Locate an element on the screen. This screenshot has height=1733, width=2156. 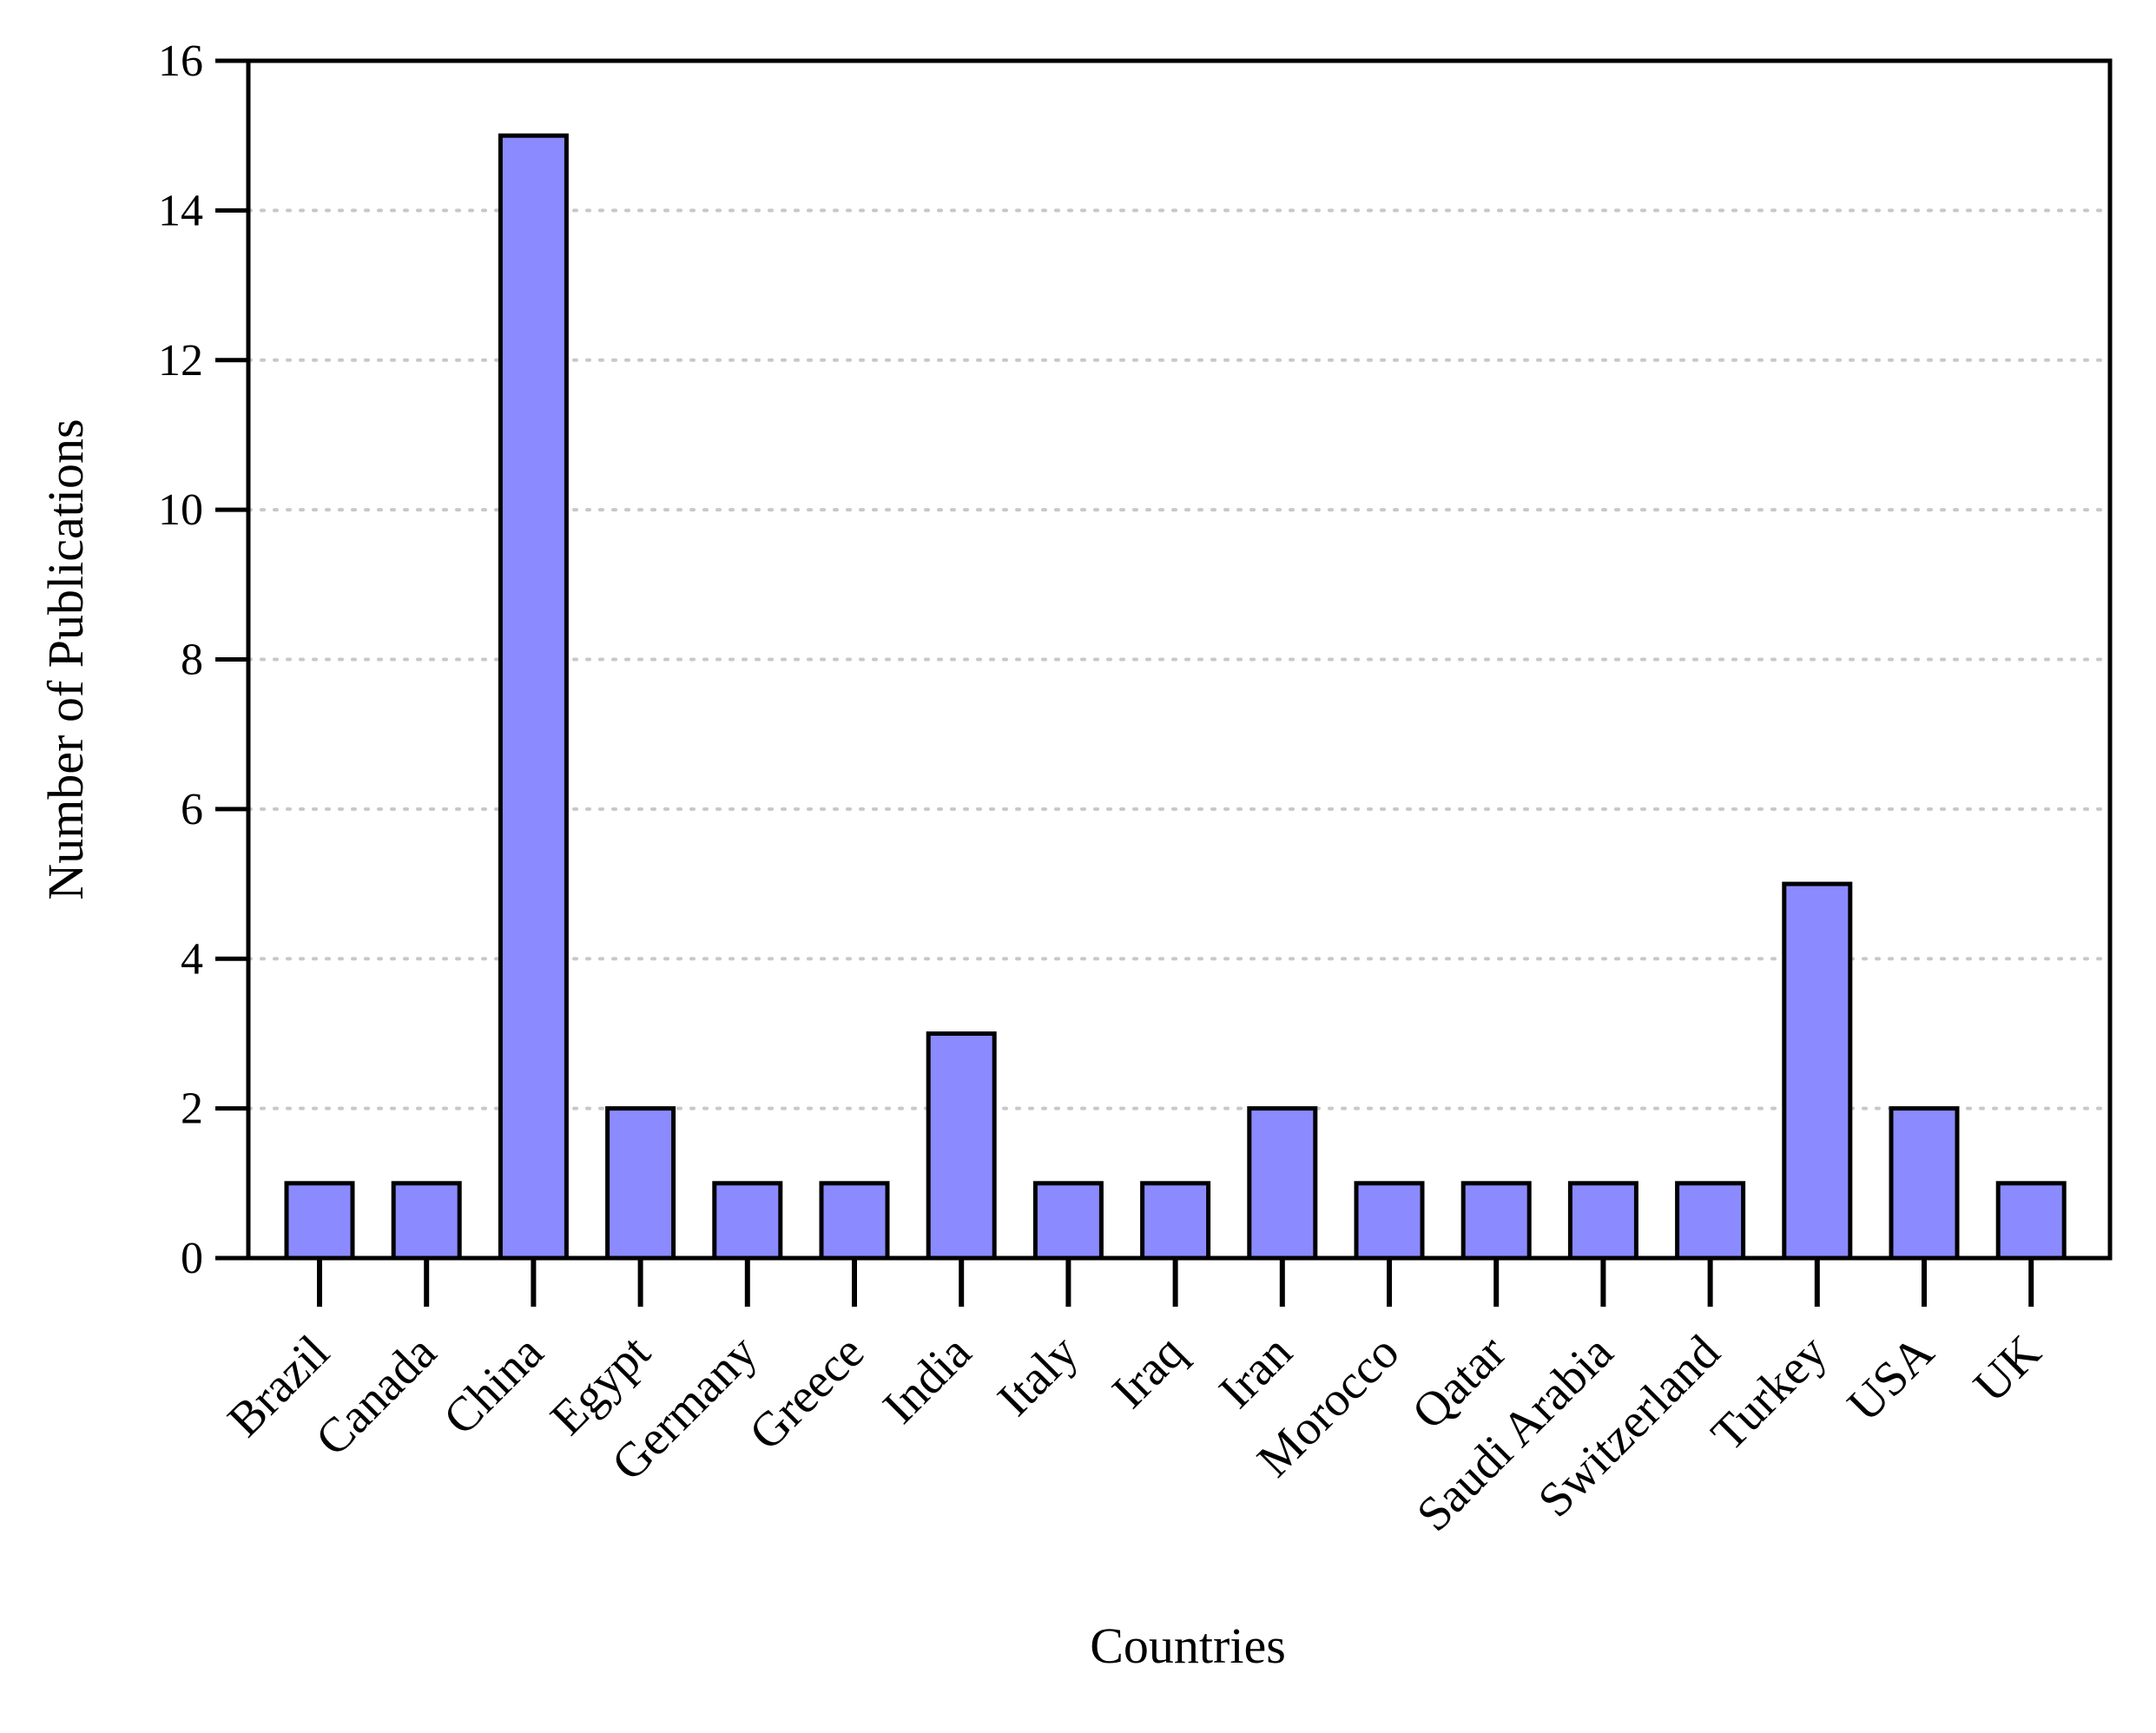
bar-usa is located at coordinates (1924, 1183).